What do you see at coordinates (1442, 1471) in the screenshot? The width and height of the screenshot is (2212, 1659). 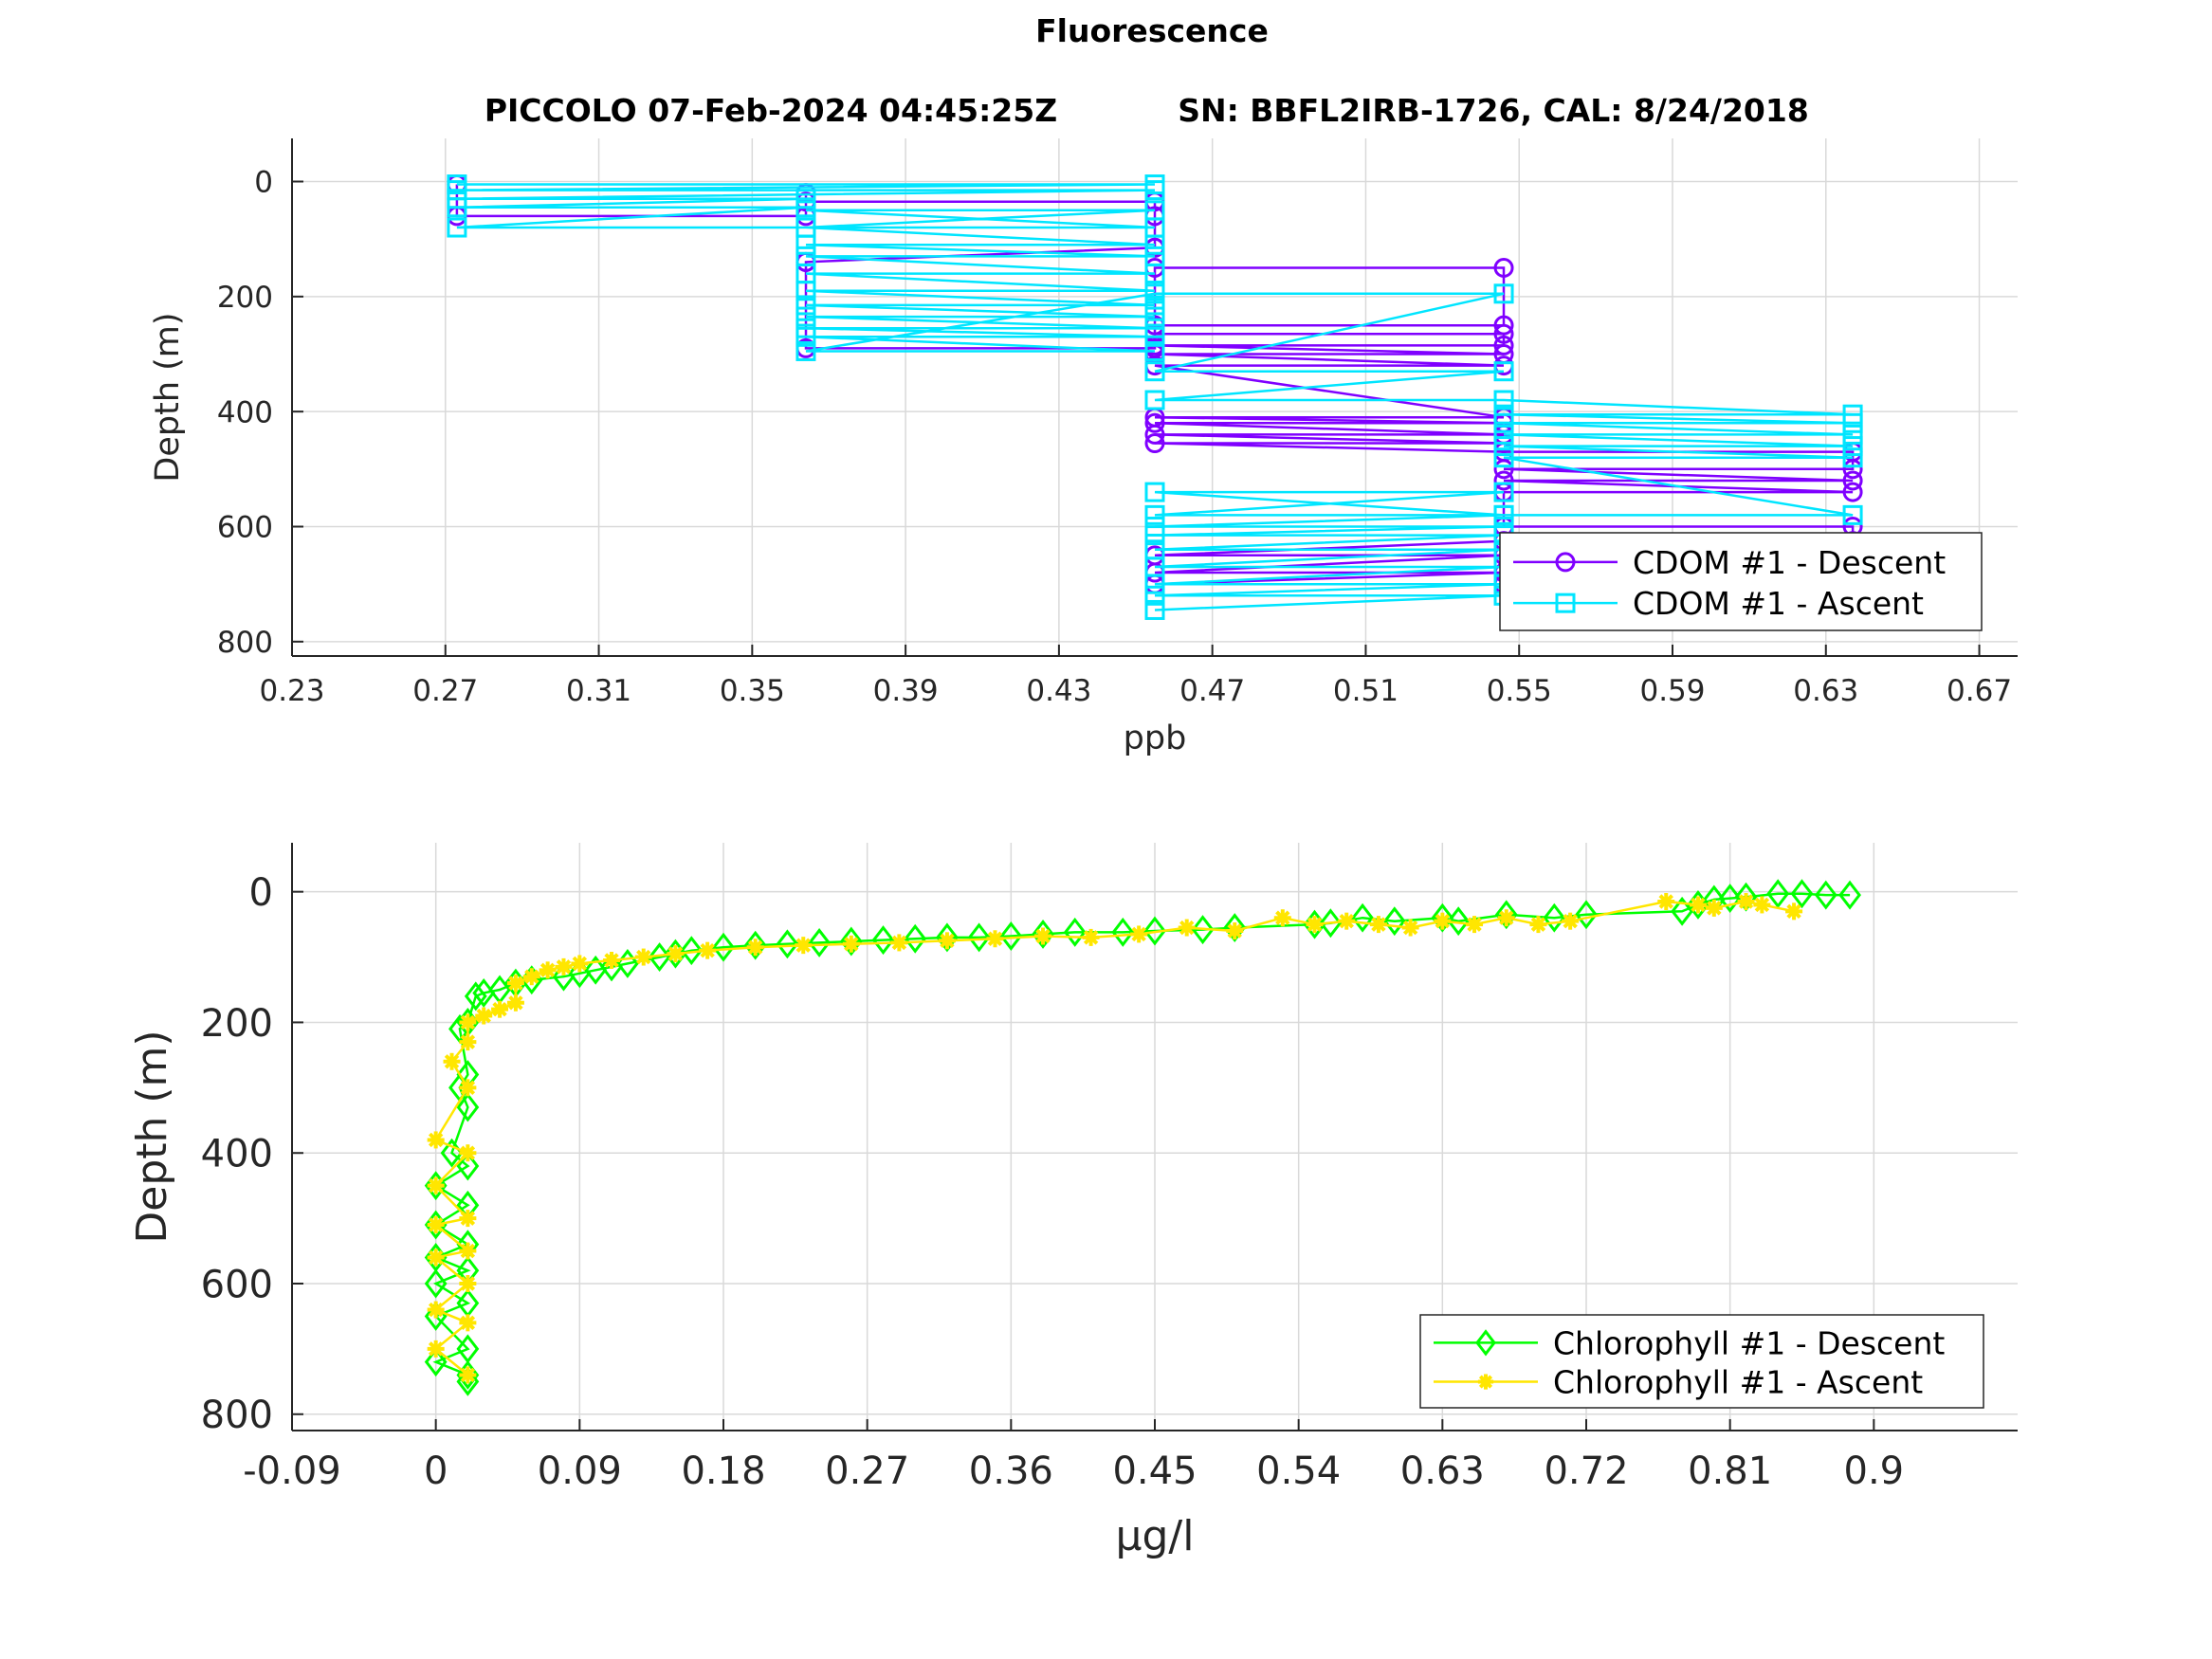 I see `x-tick-label: 0.63` at bounding box center [1442, 1471].